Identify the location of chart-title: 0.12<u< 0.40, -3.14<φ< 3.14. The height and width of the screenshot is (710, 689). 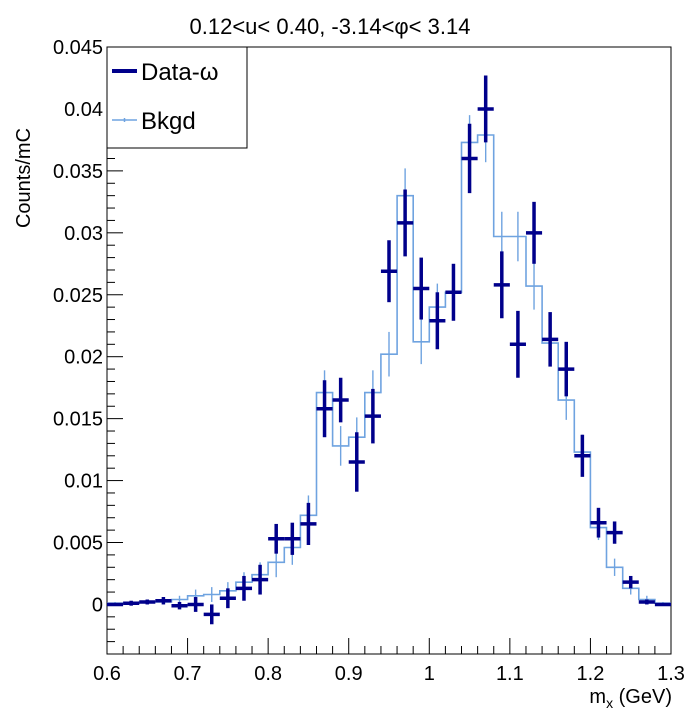
(330, 26).